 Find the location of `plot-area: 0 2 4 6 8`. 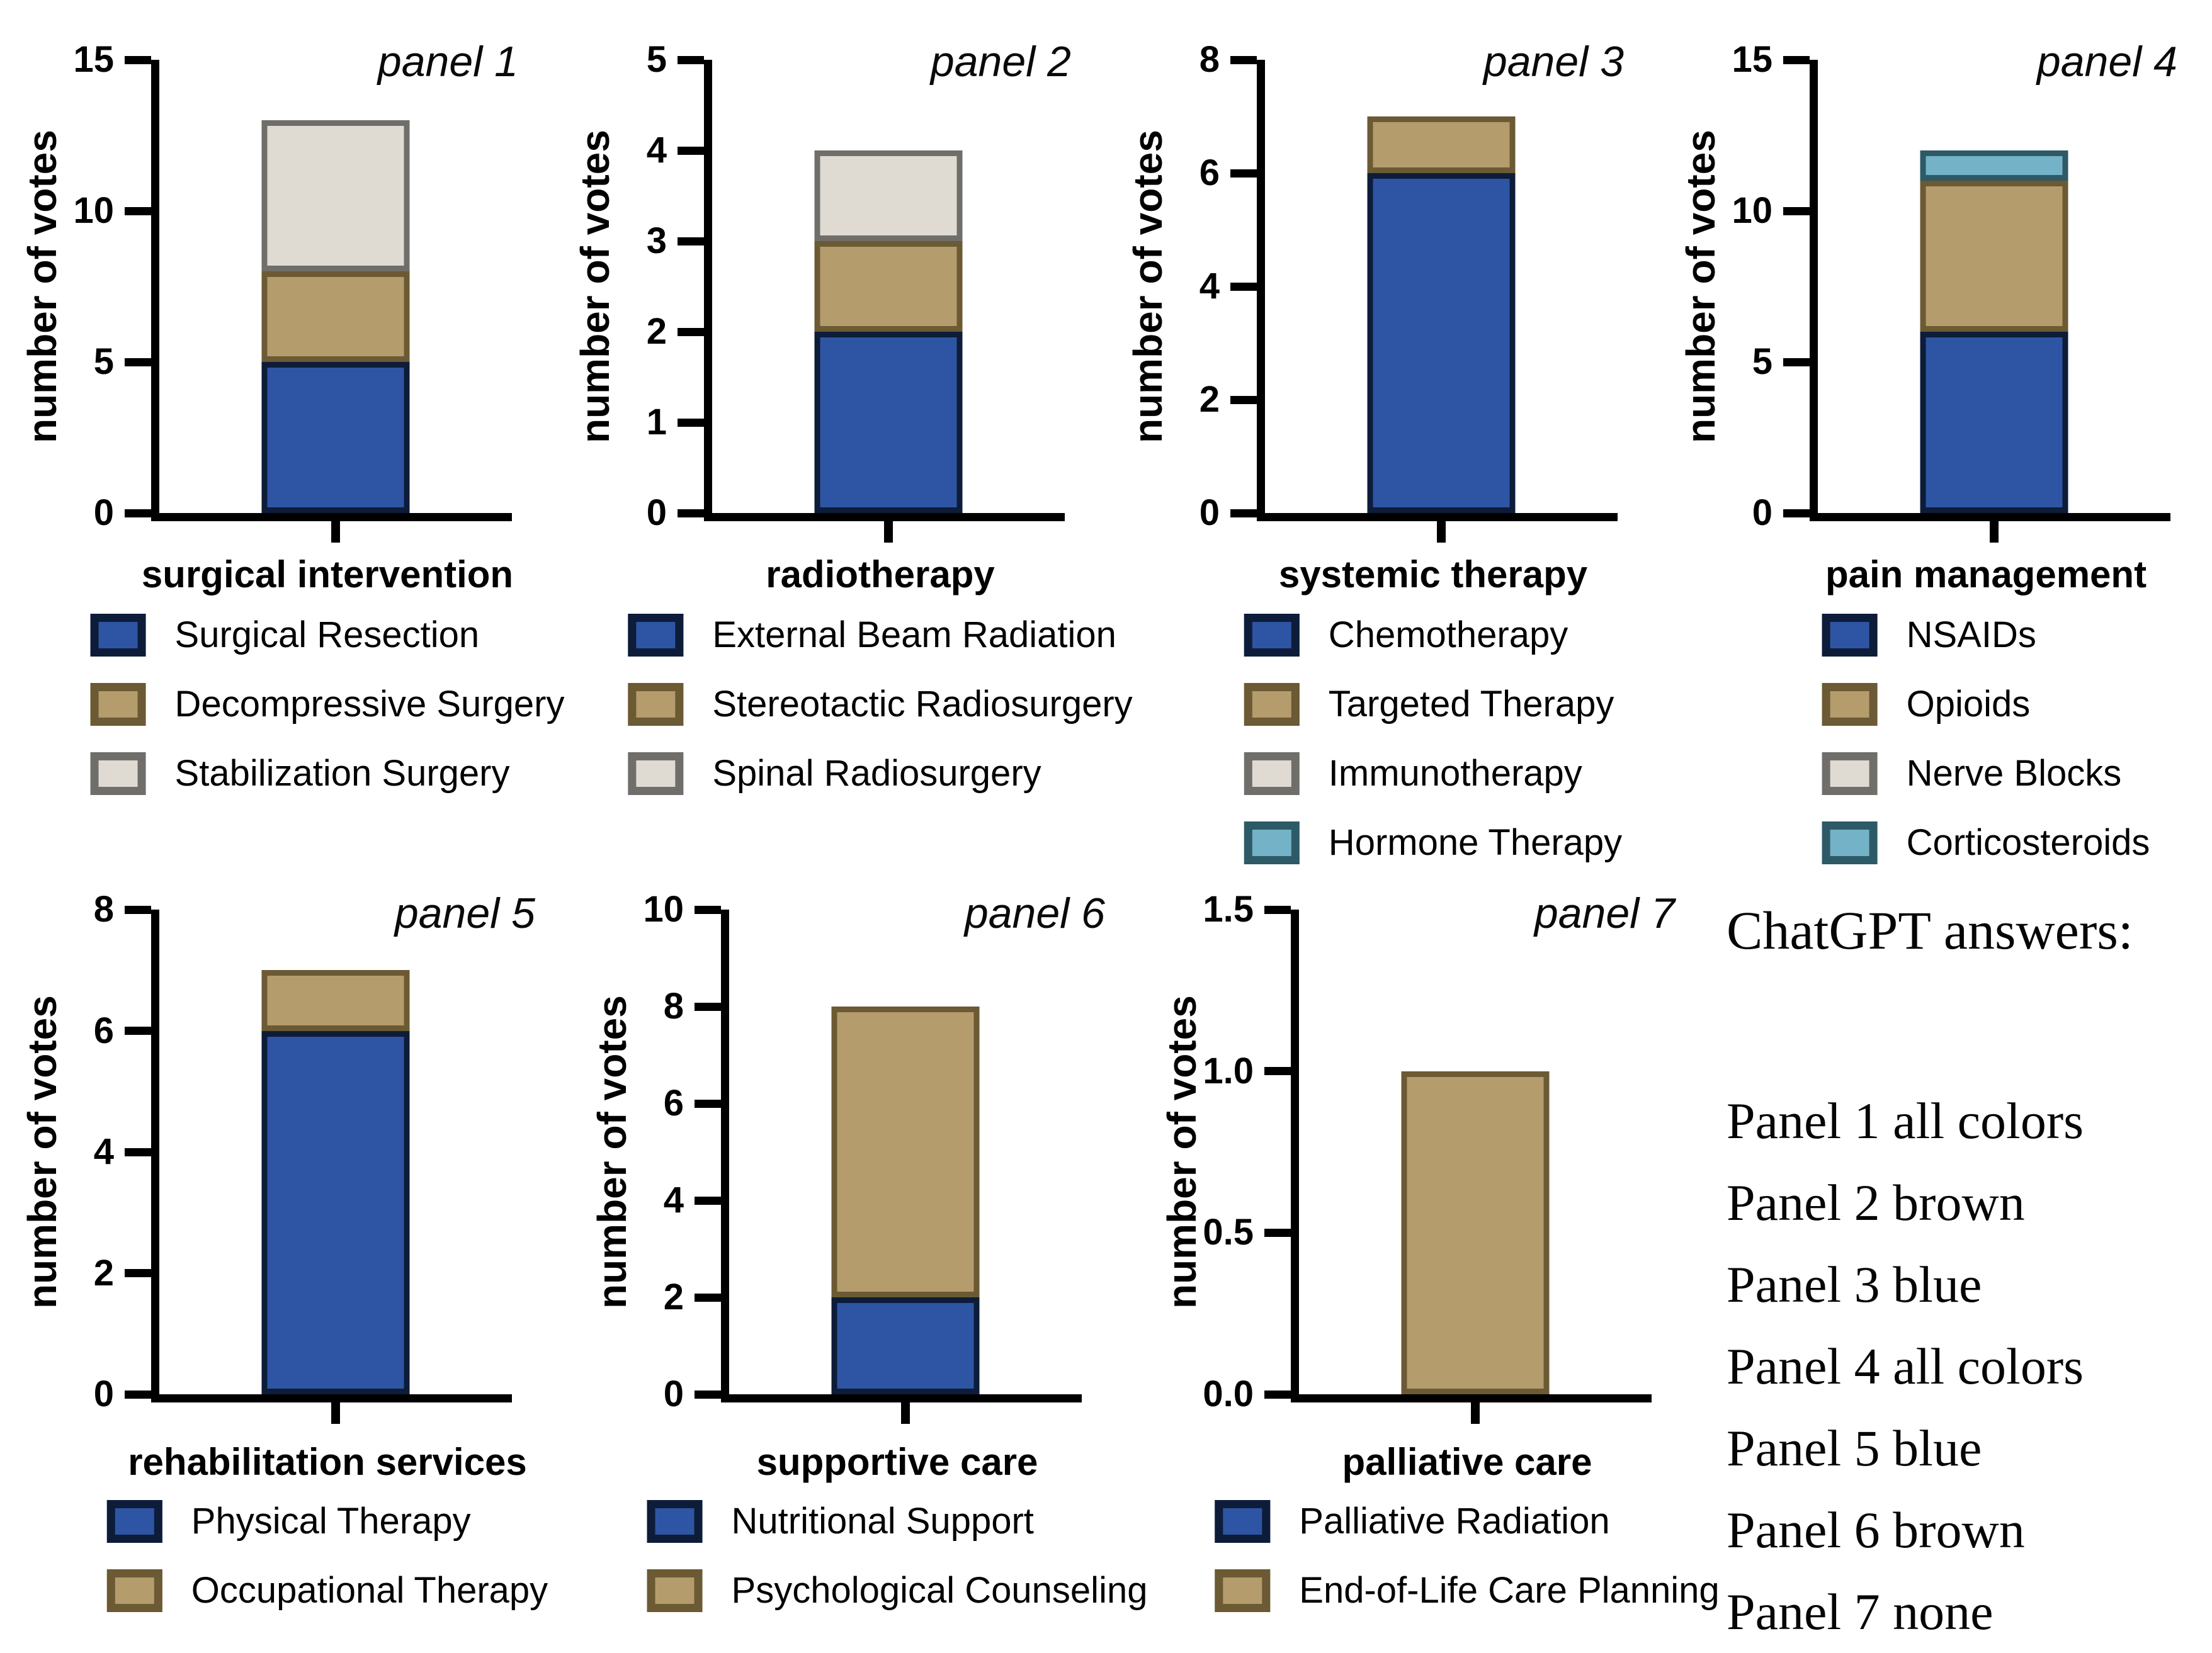

plot-area: 0 2 4 6 8 is located at coordinates (1409, 292).